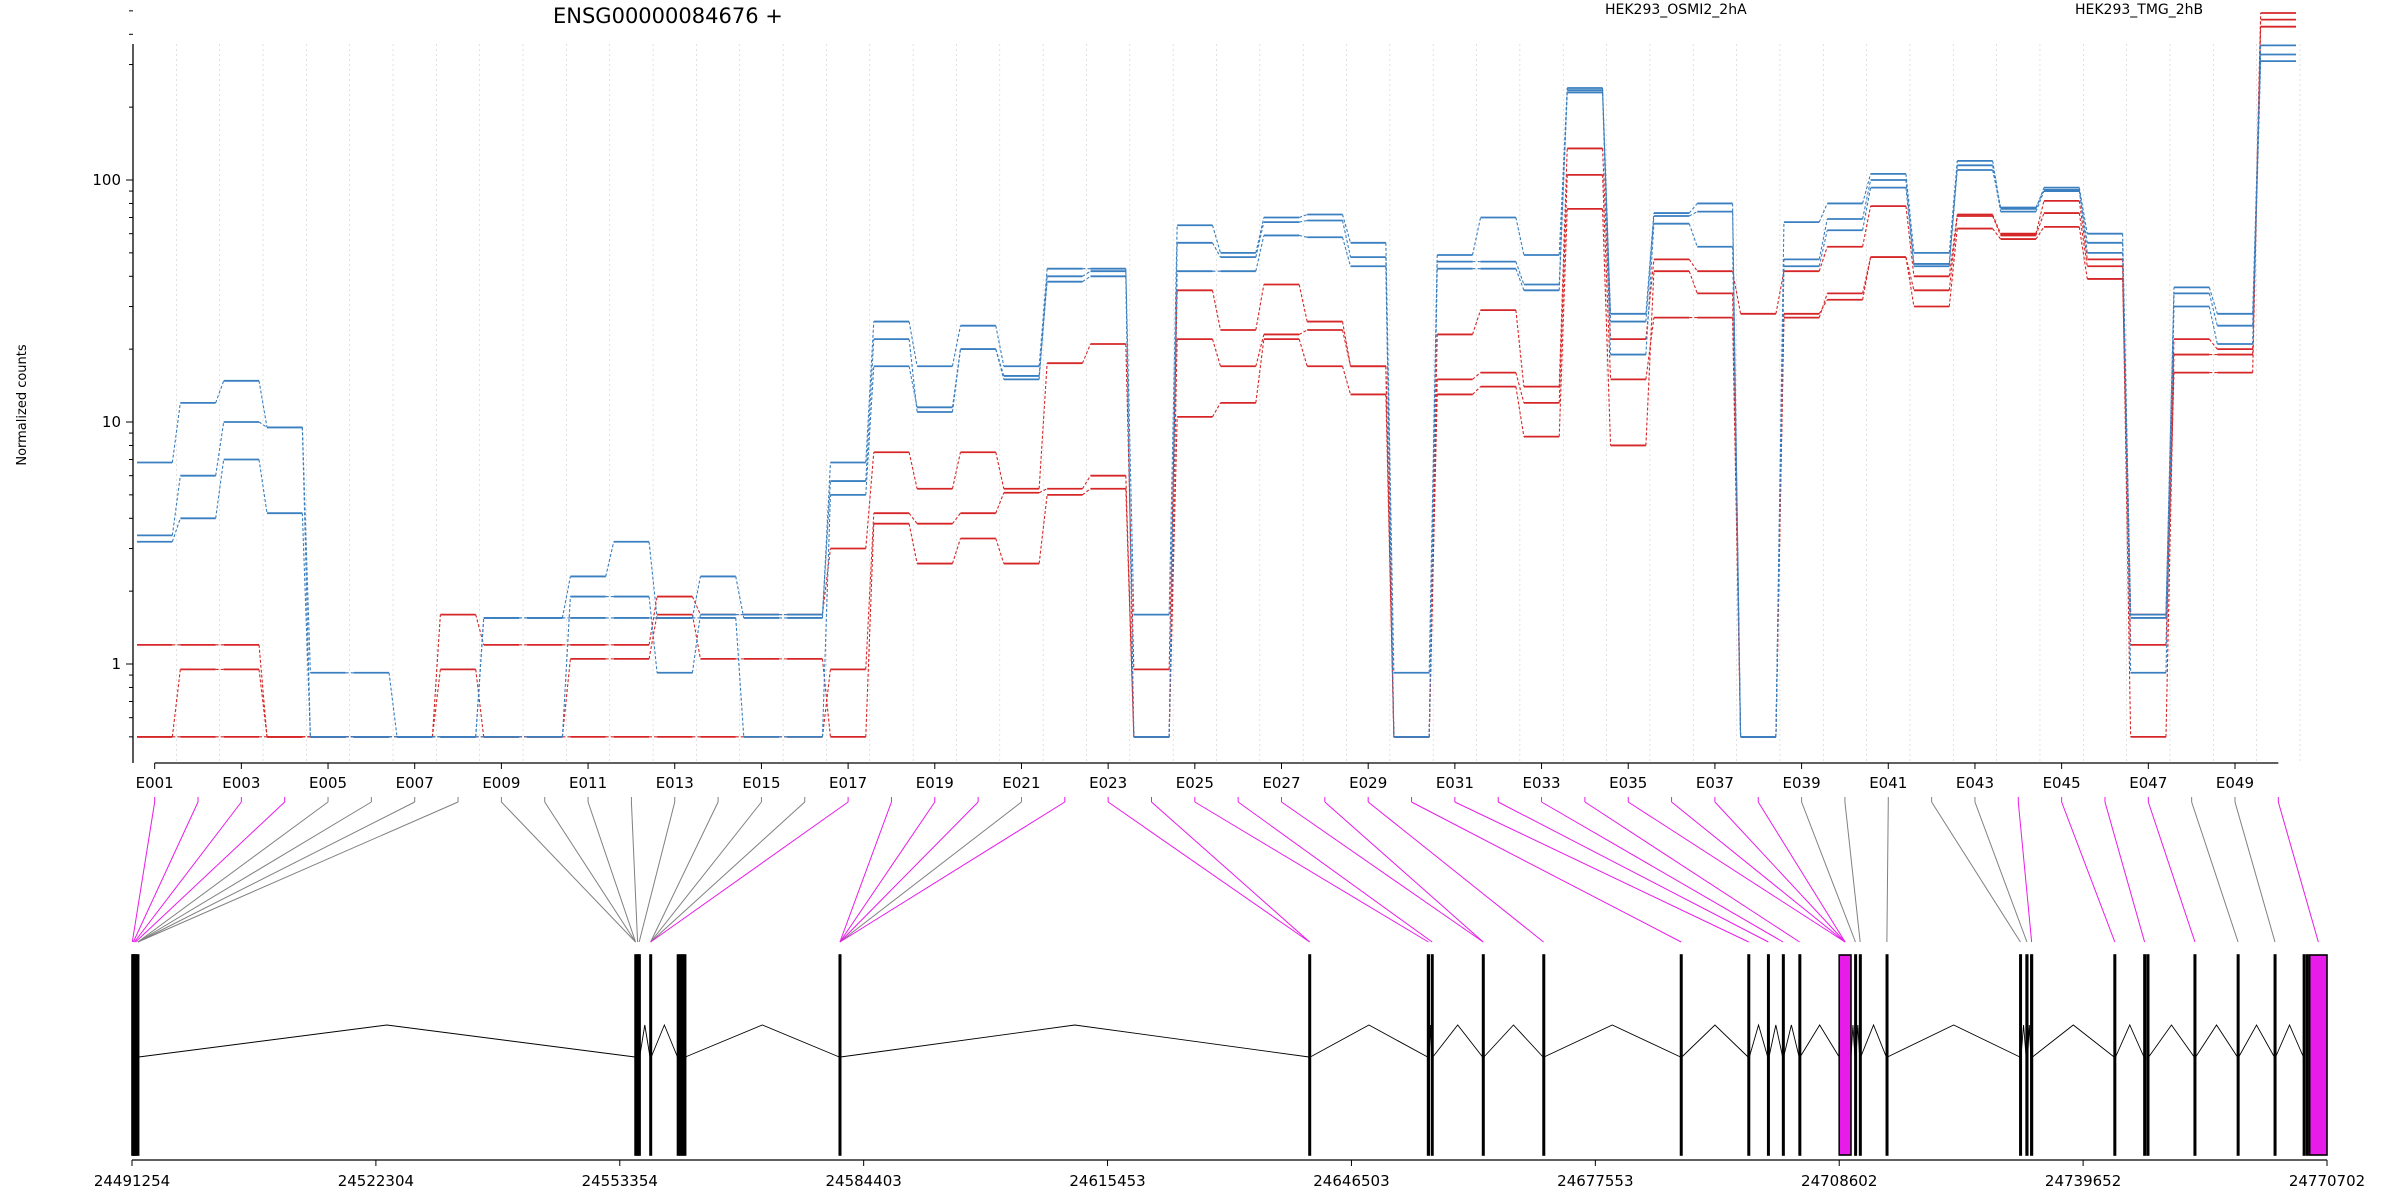 This screenshot has width=2400, height=1200. I want to click on exon-highlighted, so click(2318, 1055).